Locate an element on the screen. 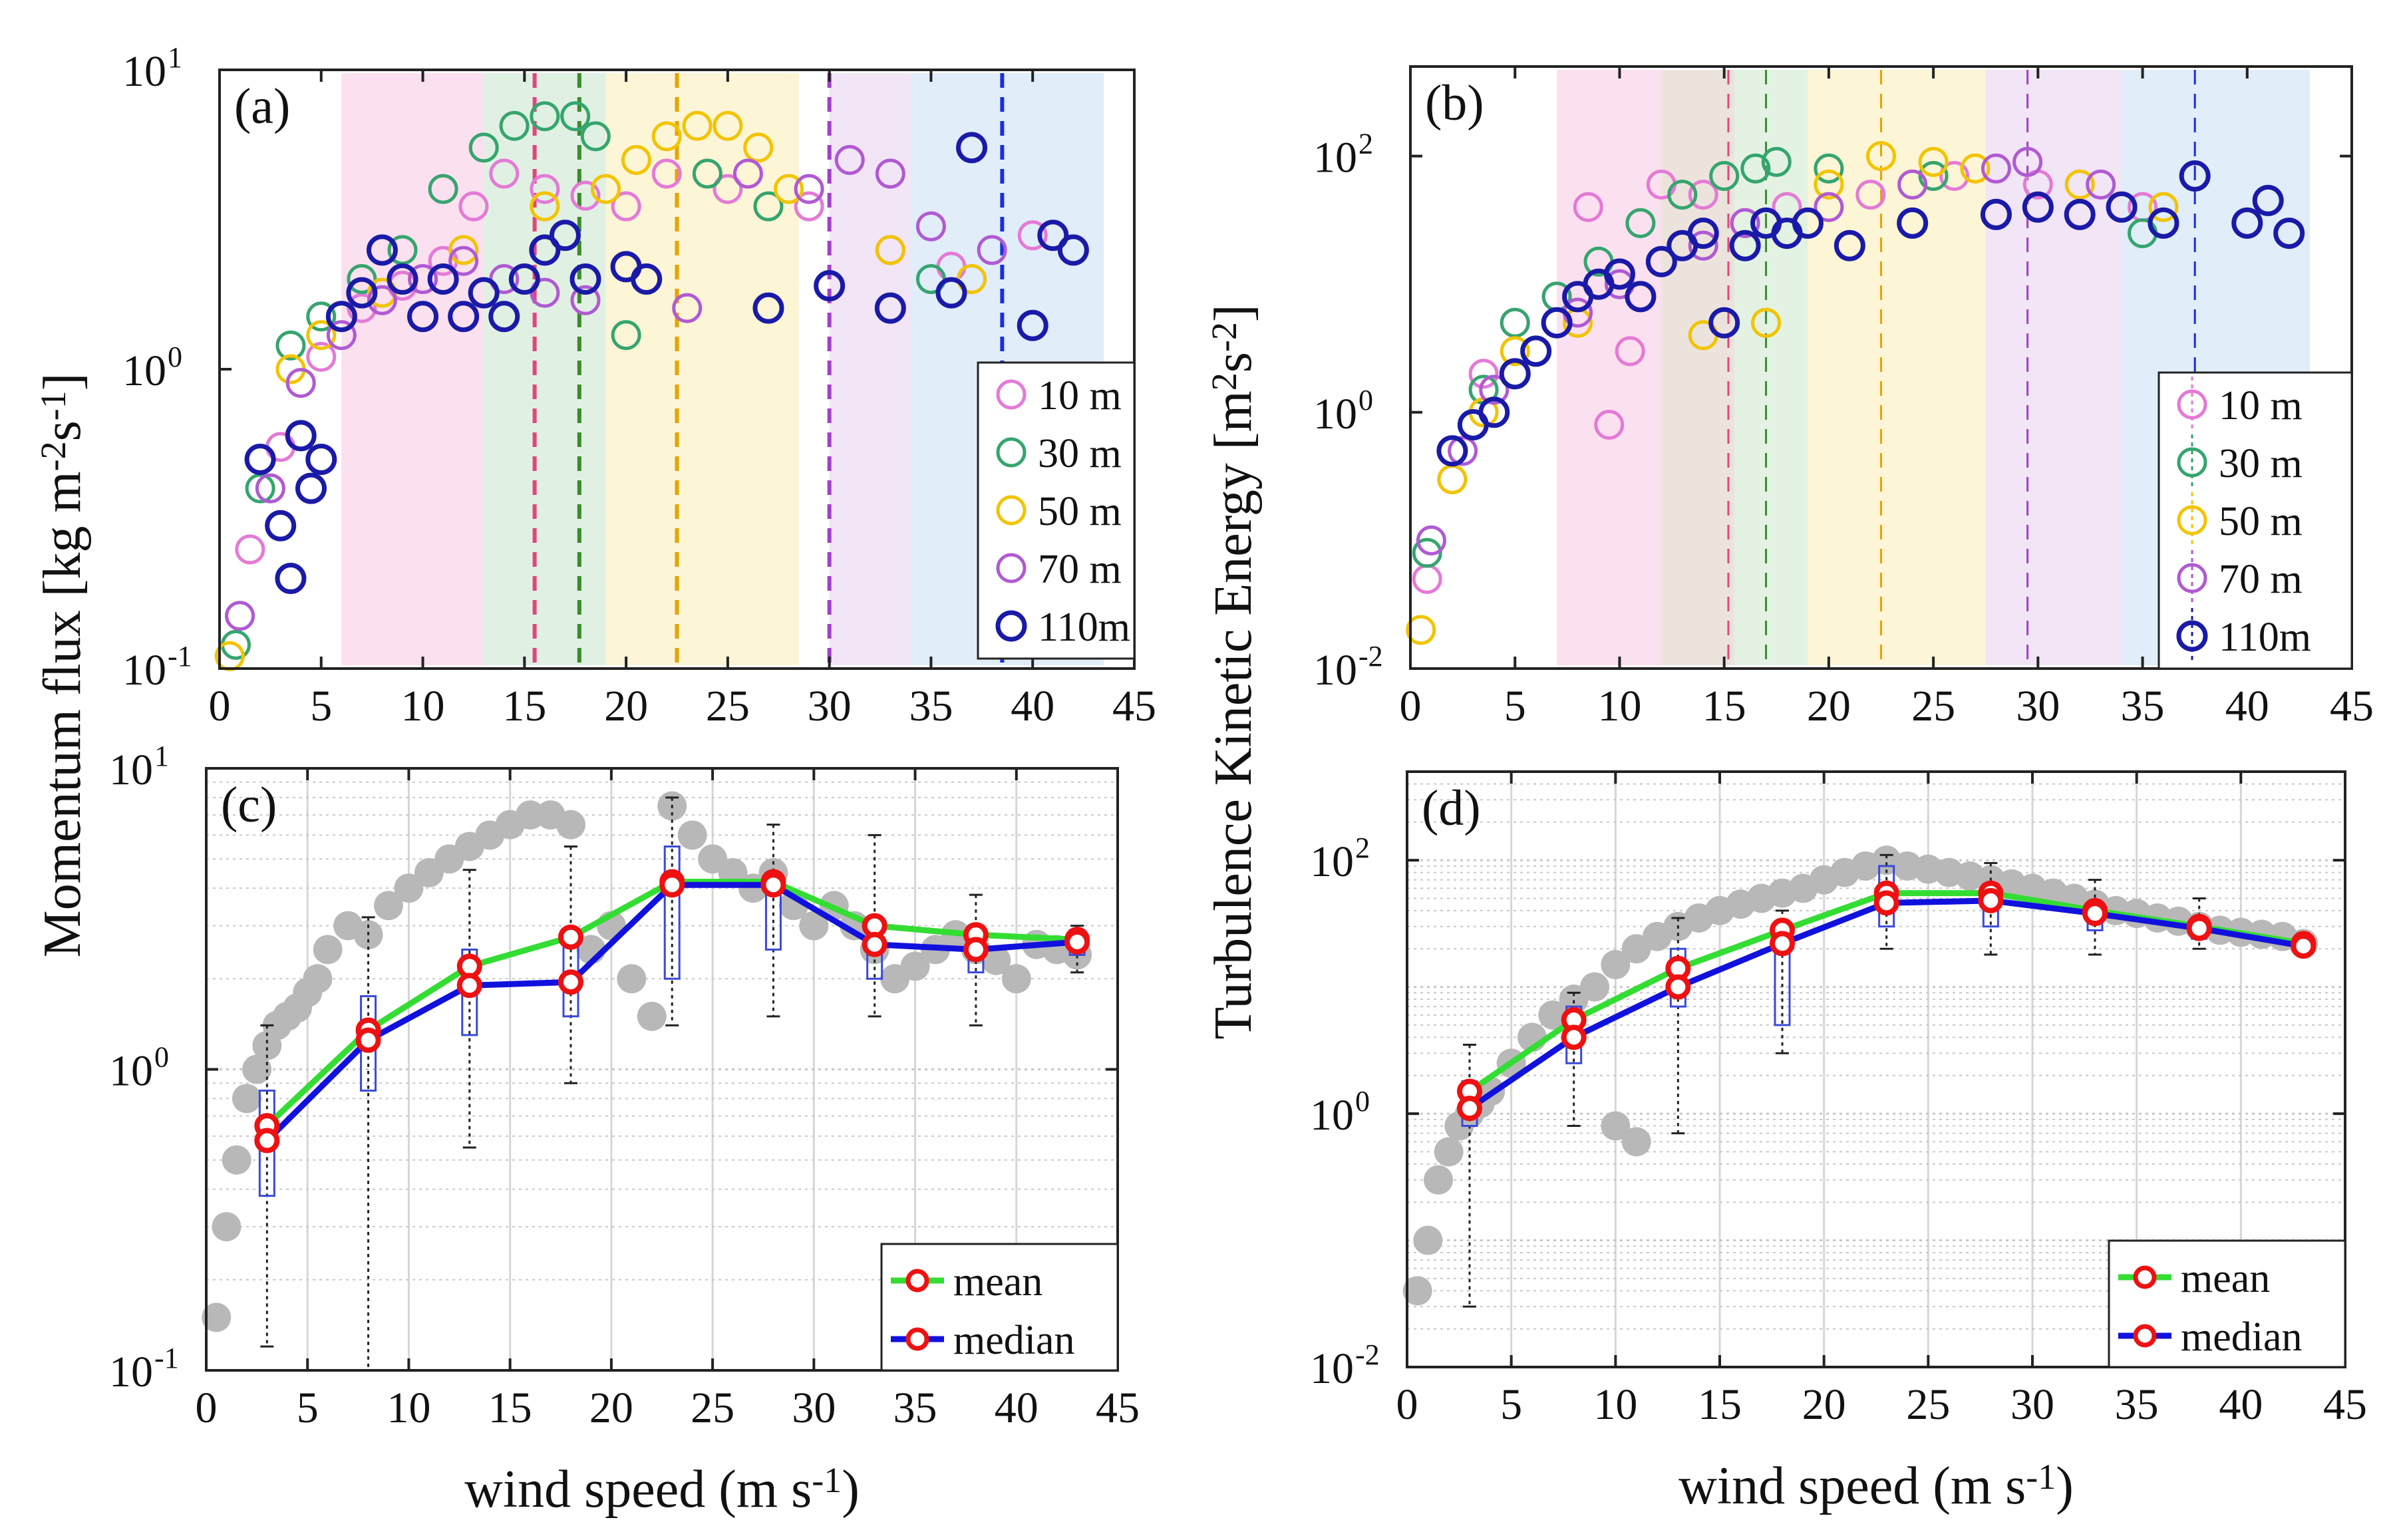 The image size is (2397, 1540). legend-label: 30 m is located at coordinates (2261, 463).